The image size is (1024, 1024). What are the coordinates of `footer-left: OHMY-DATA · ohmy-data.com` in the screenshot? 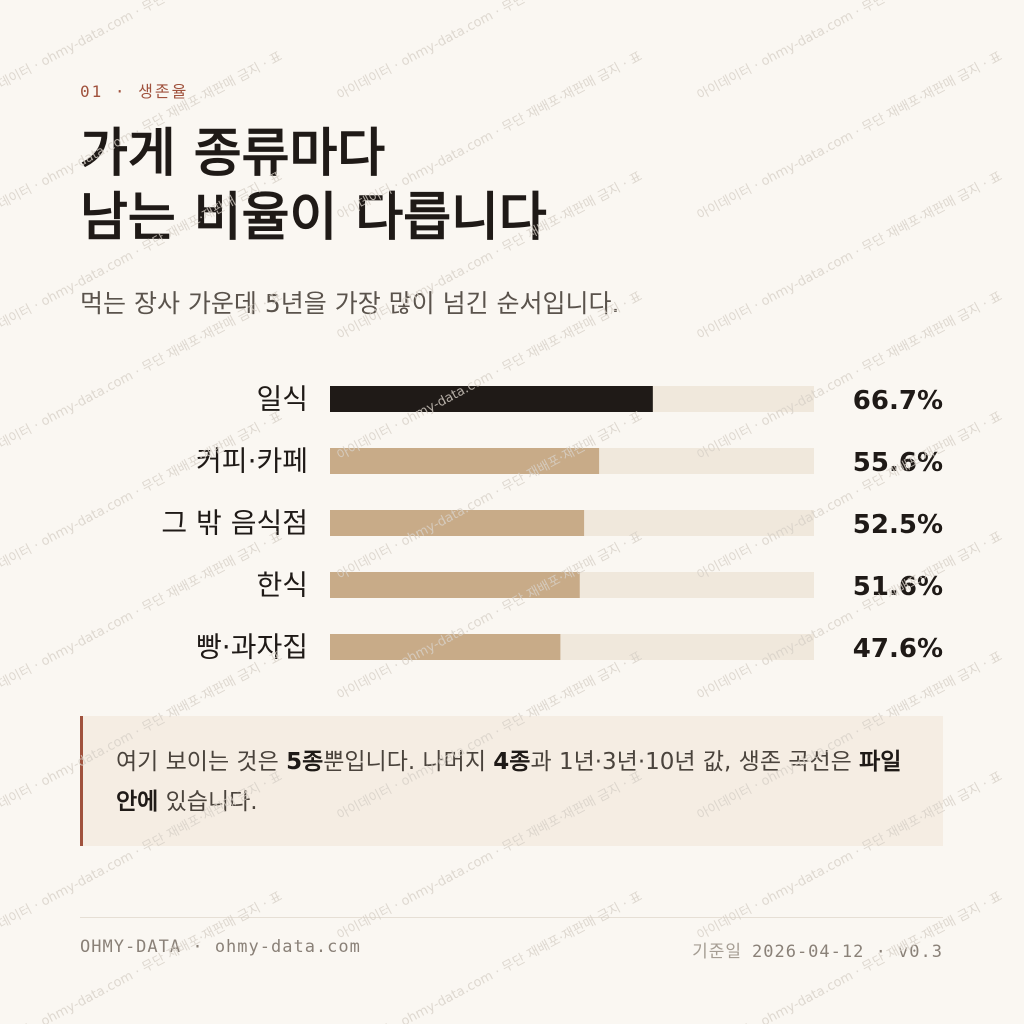 It's located at (220, 947).